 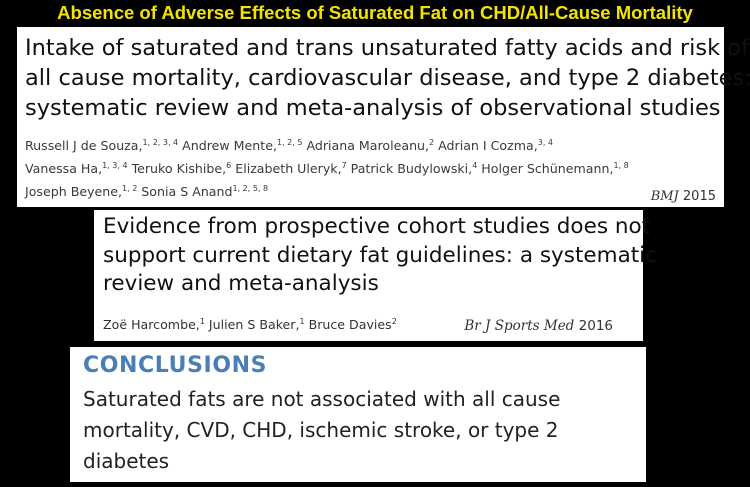 I want to click on author-affiliation: 4, so click(x=475, y=166).